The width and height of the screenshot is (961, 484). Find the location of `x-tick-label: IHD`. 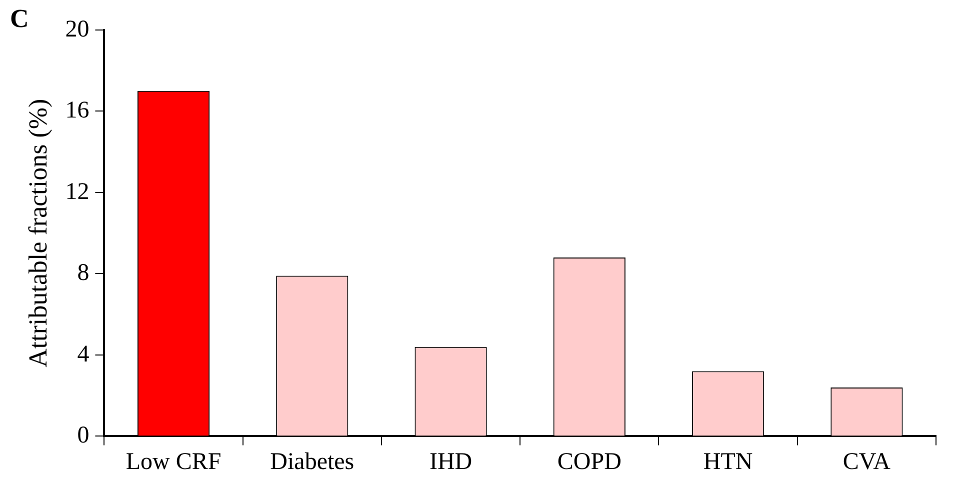

x-tick-label: IHD is located at coordinates (450, 461).